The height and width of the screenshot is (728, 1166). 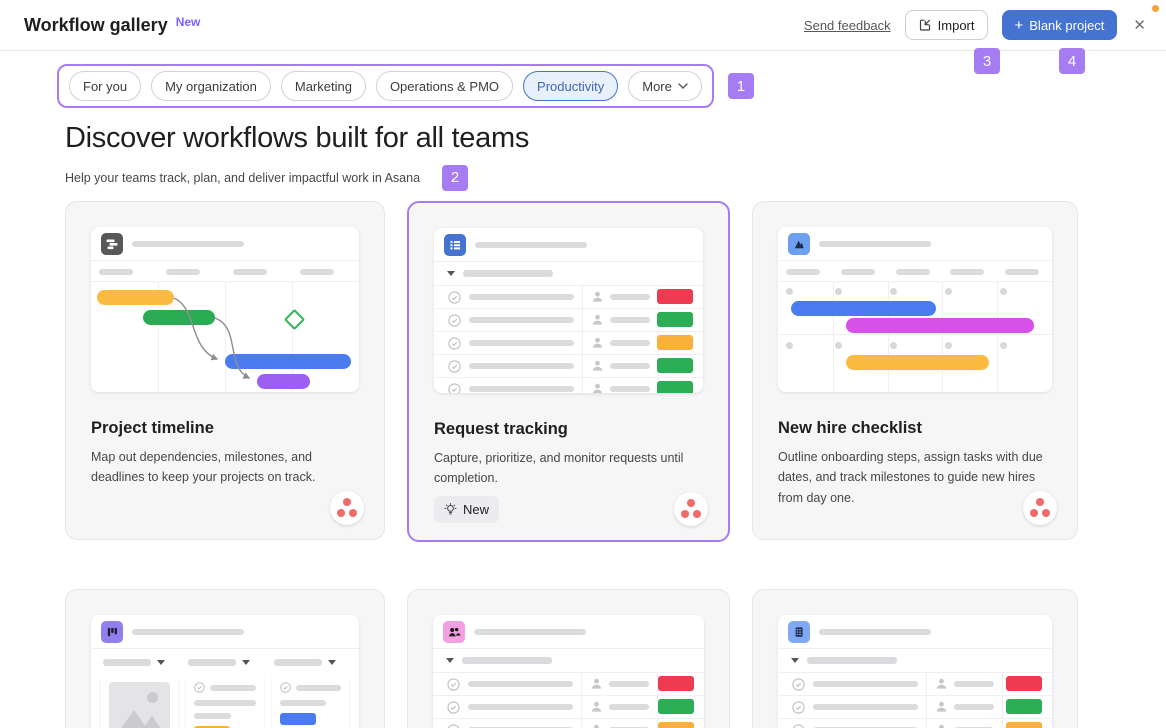 What do you see at coordinates (323, 86) in the screenshot?
I see `tab-marketing: Marketing` at bounding box center [323, 86].